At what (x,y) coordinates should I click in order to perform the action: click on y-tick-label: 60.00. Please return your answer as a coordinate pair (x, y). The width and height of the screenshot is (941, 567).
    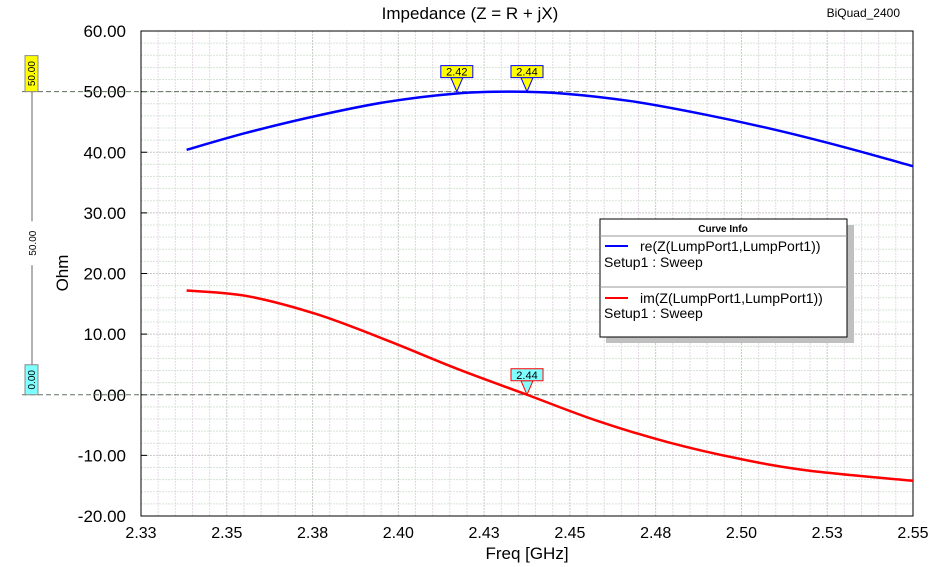
    Looking at the image, I should click on (104, 31).